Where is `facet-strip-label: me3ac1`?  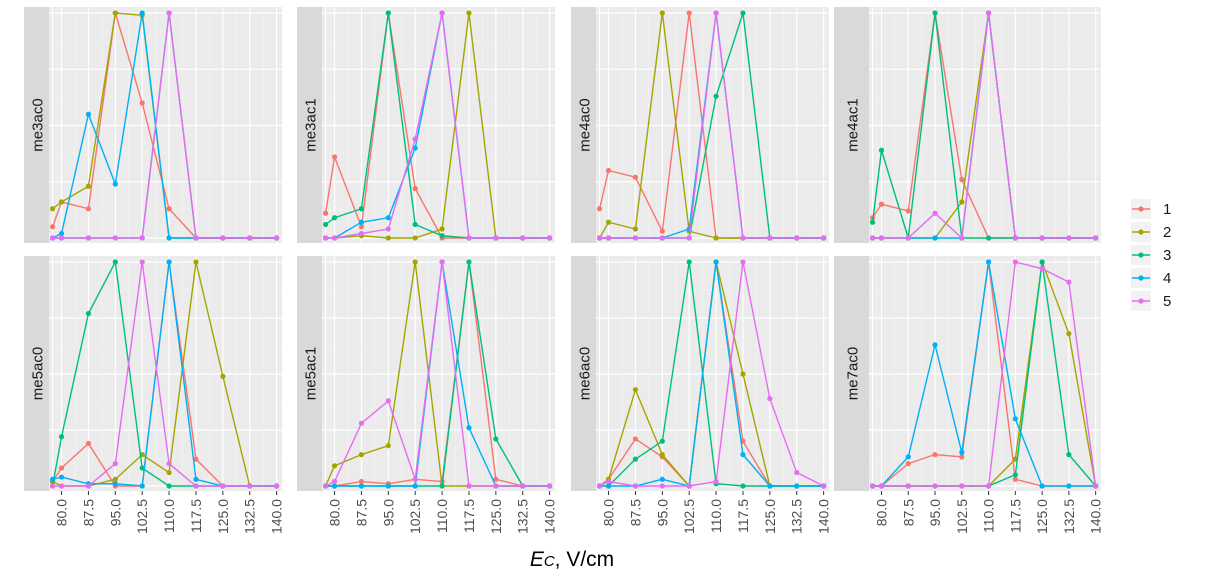 facet-strip-label: me3ac1 is located at coordinates (311, 124).